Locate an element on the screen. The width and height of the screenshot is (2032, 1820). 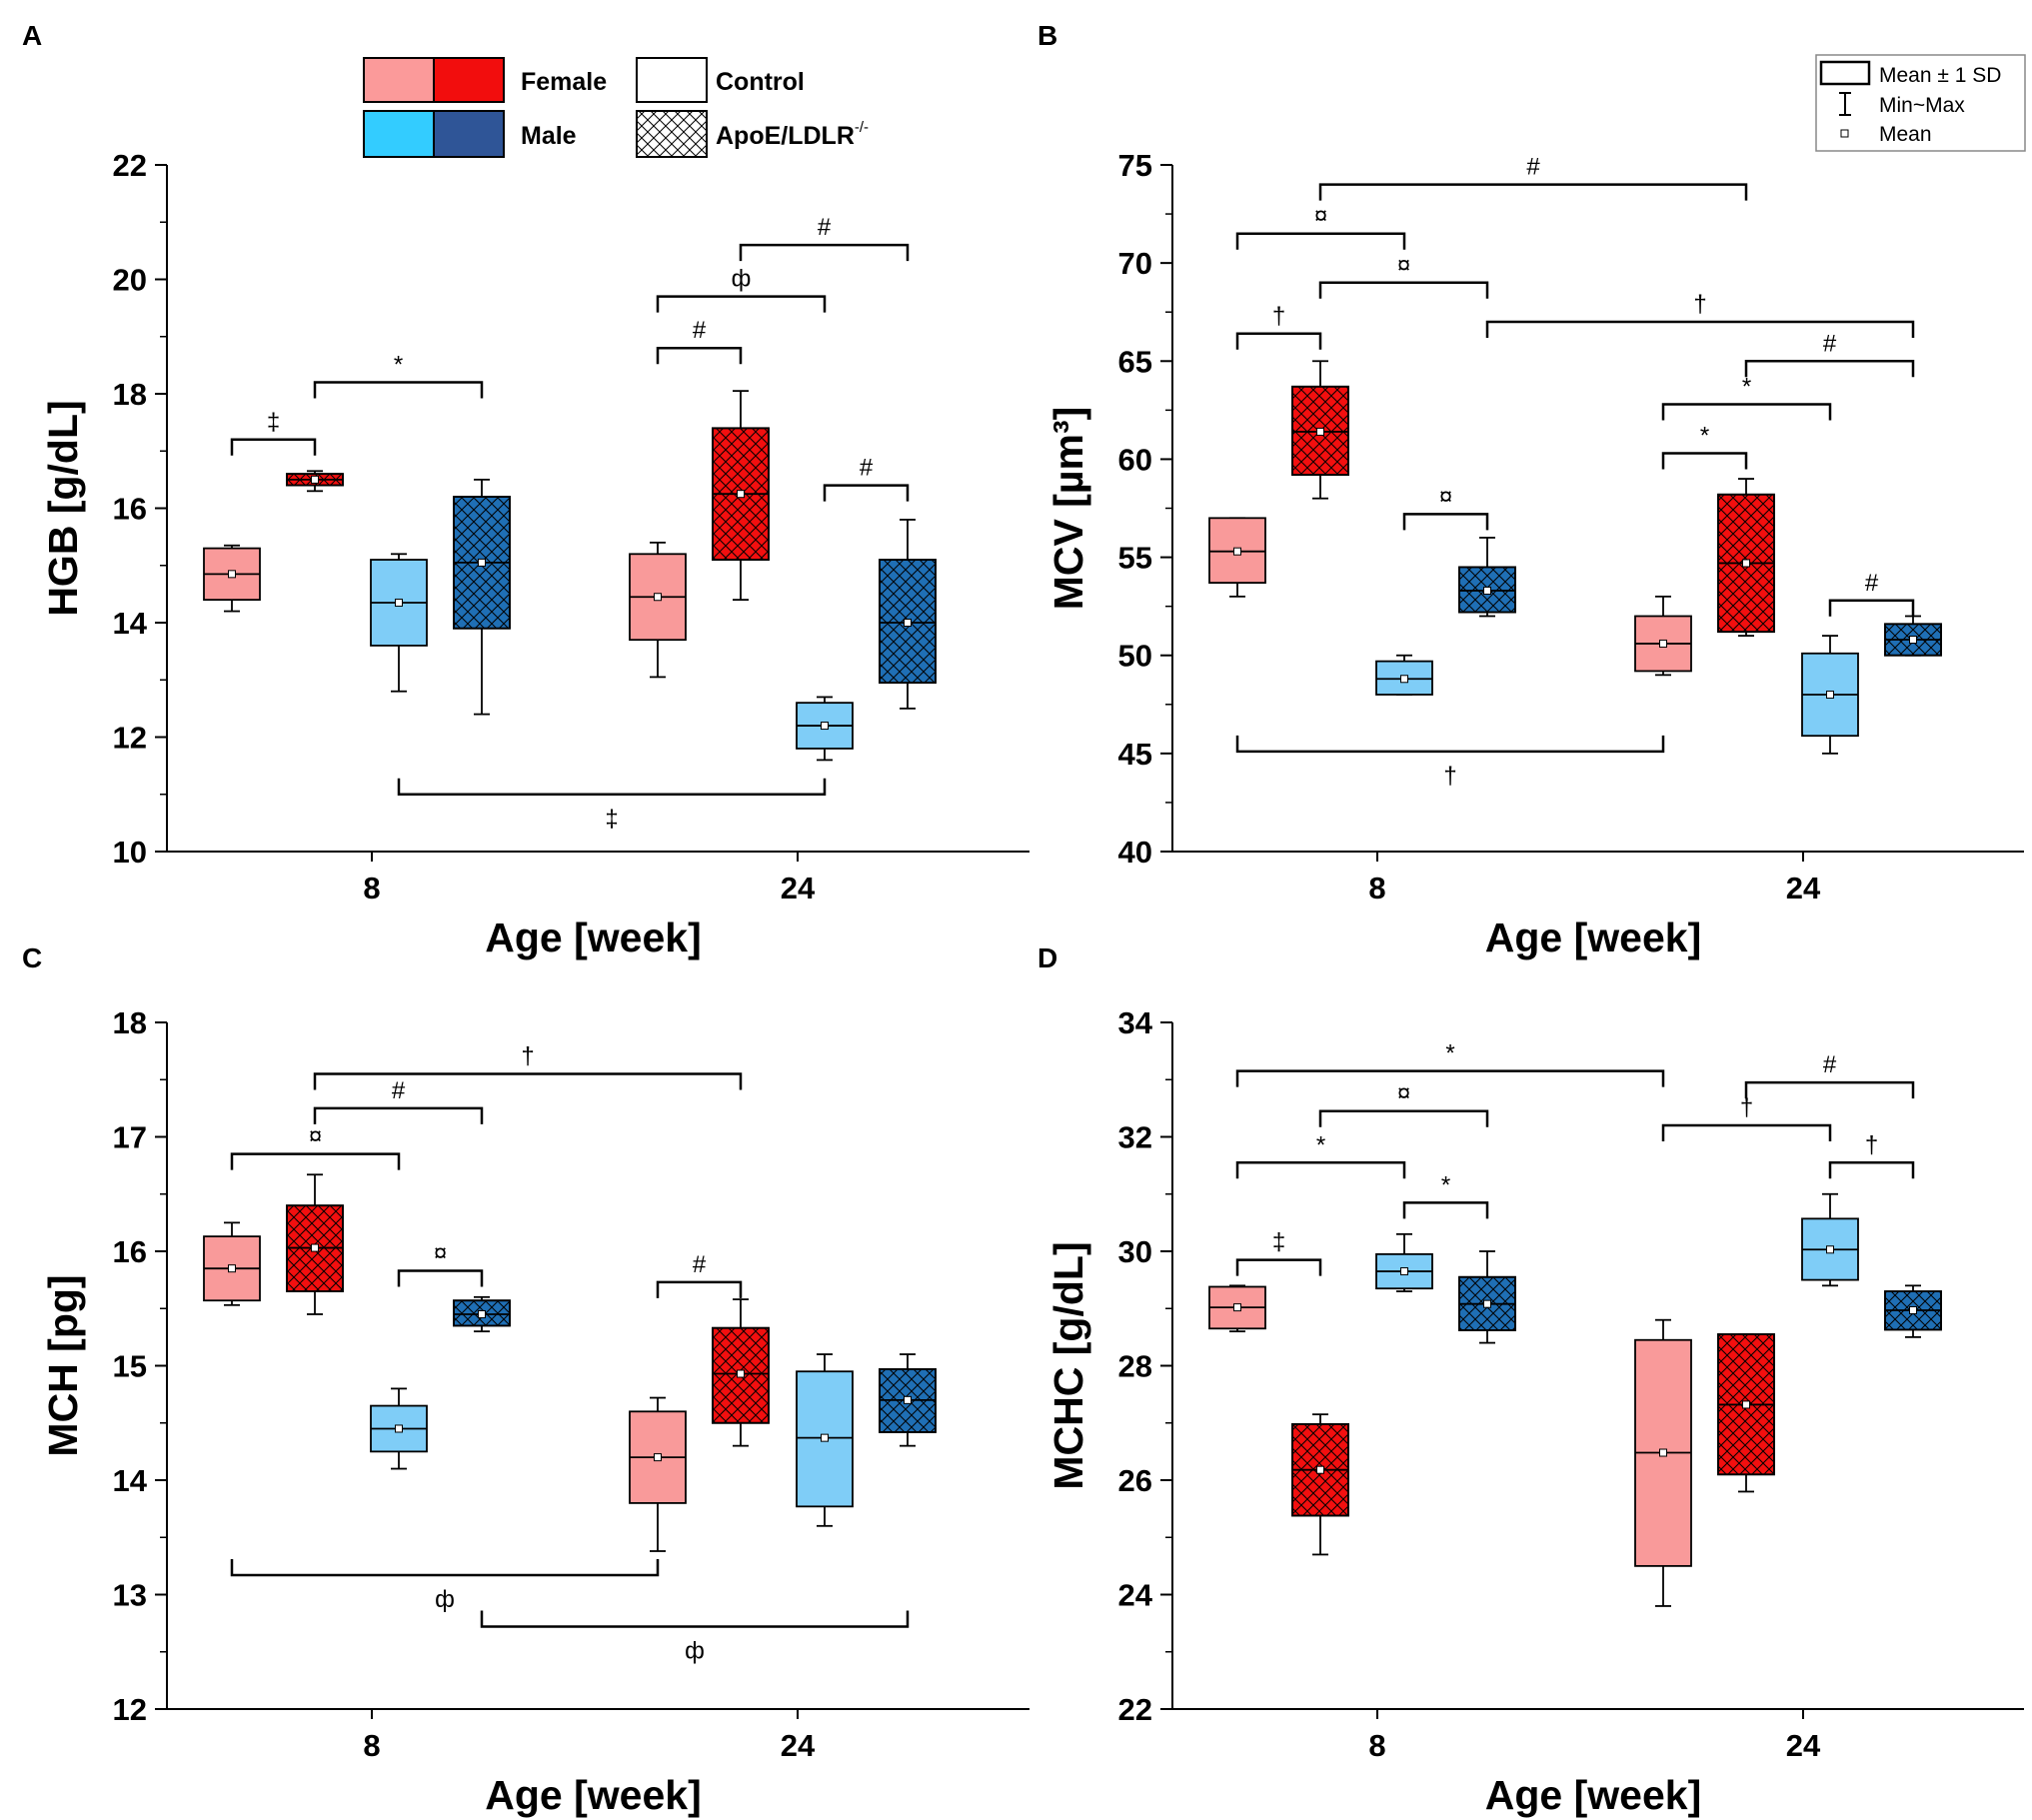
legend-swatch-male-apoe is located at coordinates (469, 134).